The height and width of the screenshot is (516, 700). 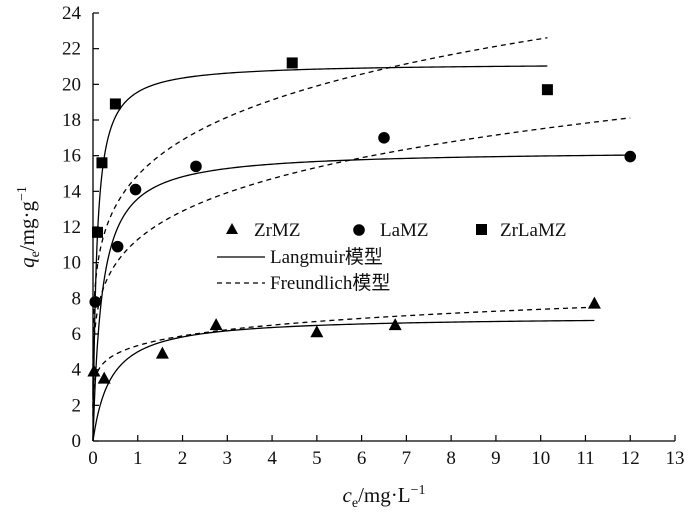 What do you see at coordinates (71, 49) in the screenshot?
I see `y-tick-label: 22` at bounding box center [71, 49].